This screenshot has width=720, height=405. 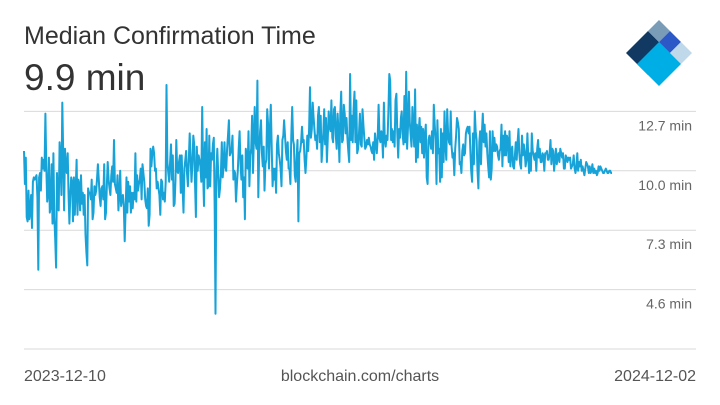 What do you see at coordinates (655, 376) in the screenshot?
I see `end-date-label: 2024-12-02` at bounding box center [655, 376].